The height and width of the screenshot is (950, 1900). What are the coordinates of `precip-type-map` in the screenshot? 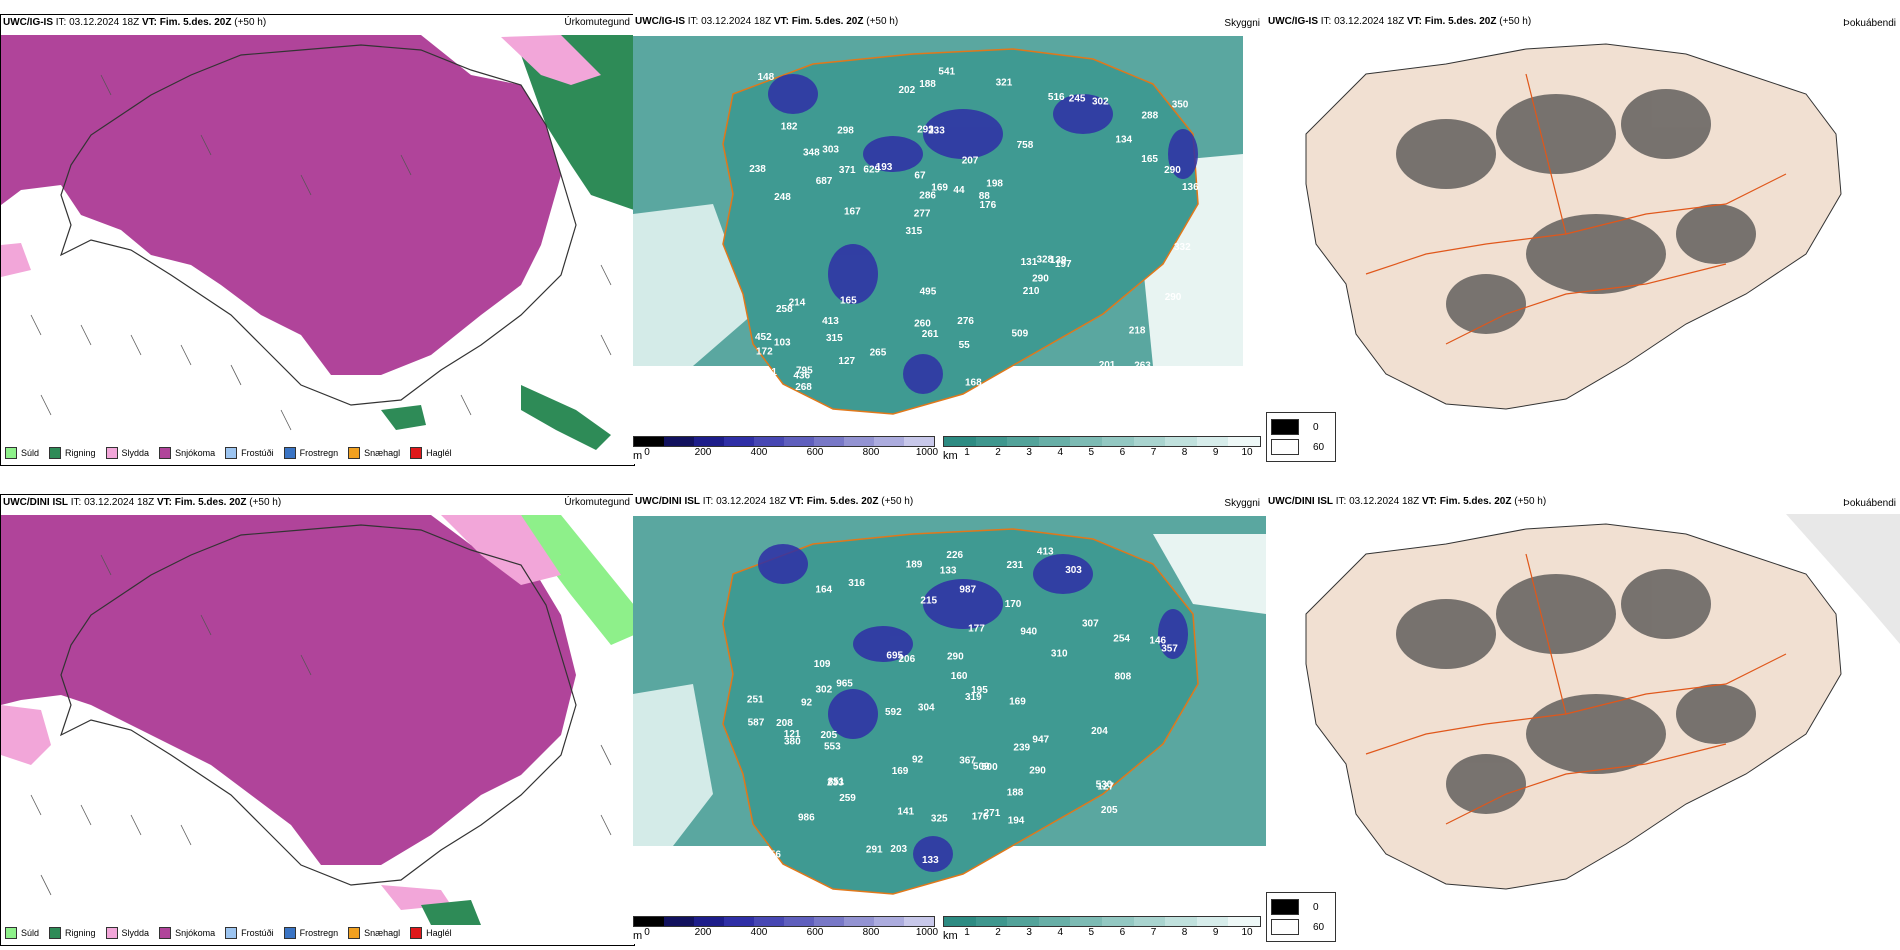 It's located at (317, 720).